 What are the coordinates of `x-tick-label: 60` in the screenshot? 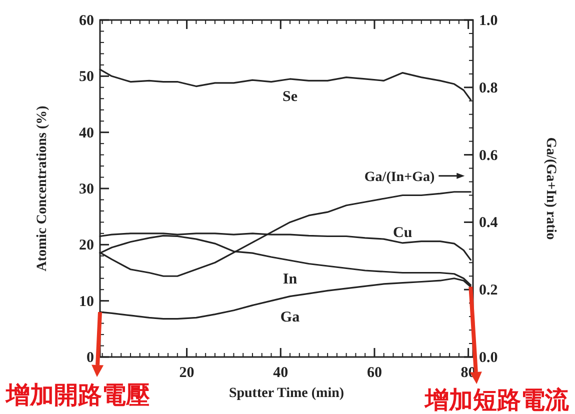 It's located at (374, 373).